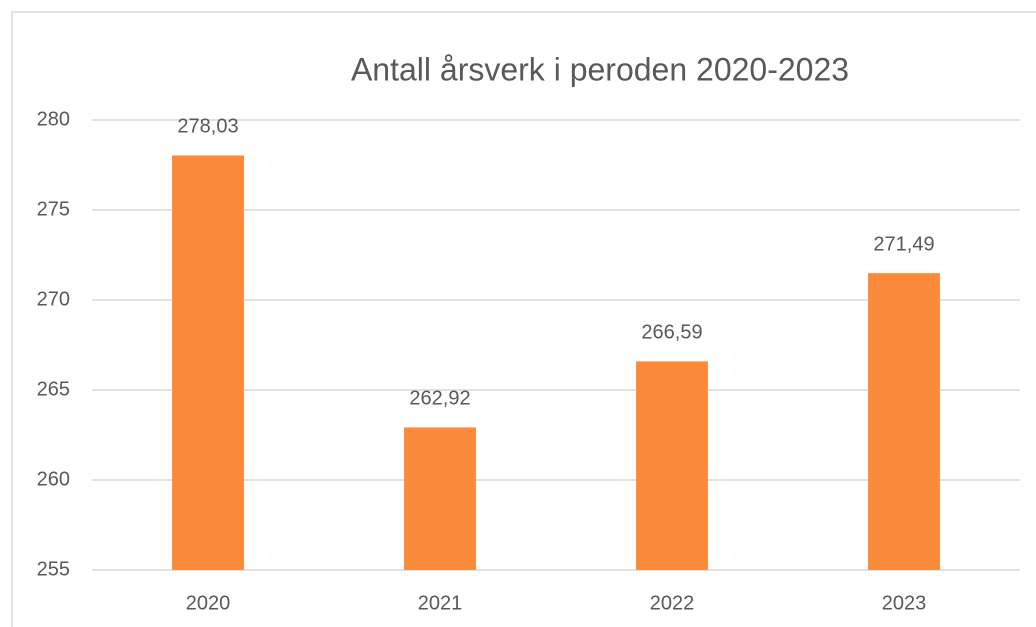 The height and width of the screenshot is (627, 1036). What do you see at coordinates (53, 299) in the screenshot?
I see `y-tick-label: 270` at bounding box center [53, 299].